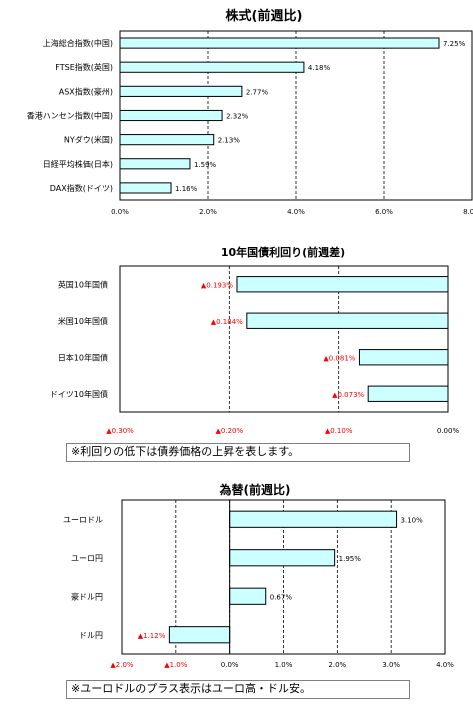  Describe the element at coordinates (83, 284) in the screenshot. I see `chart1-category-label: 英国10年国債` at that location.